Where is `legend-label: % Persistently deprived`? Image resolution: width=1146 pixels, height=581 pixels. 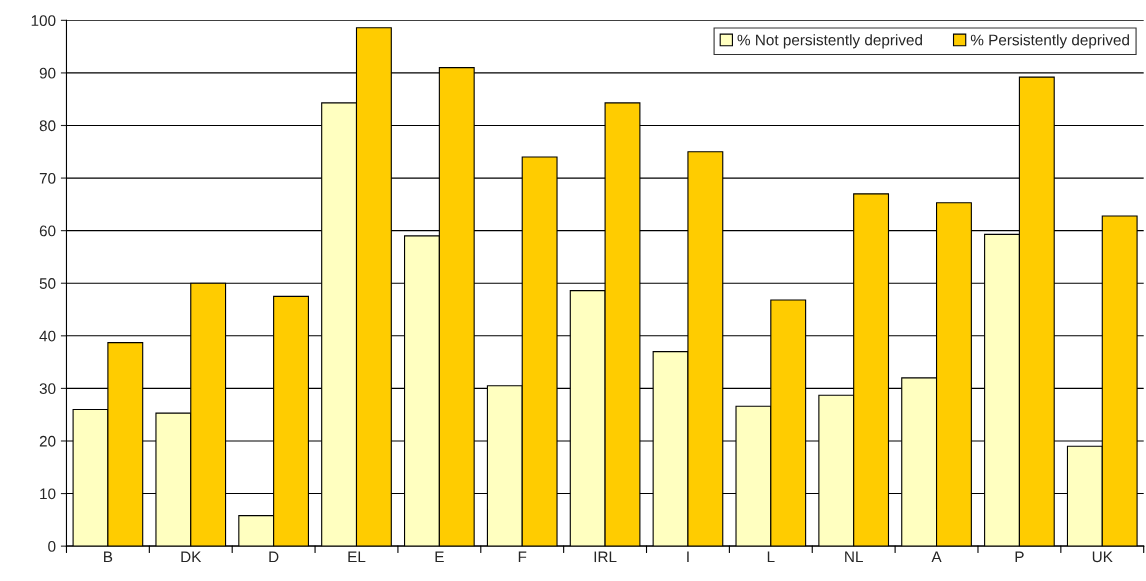 legend-label: % Persistently deprived is located at coordinates (1049, 41).